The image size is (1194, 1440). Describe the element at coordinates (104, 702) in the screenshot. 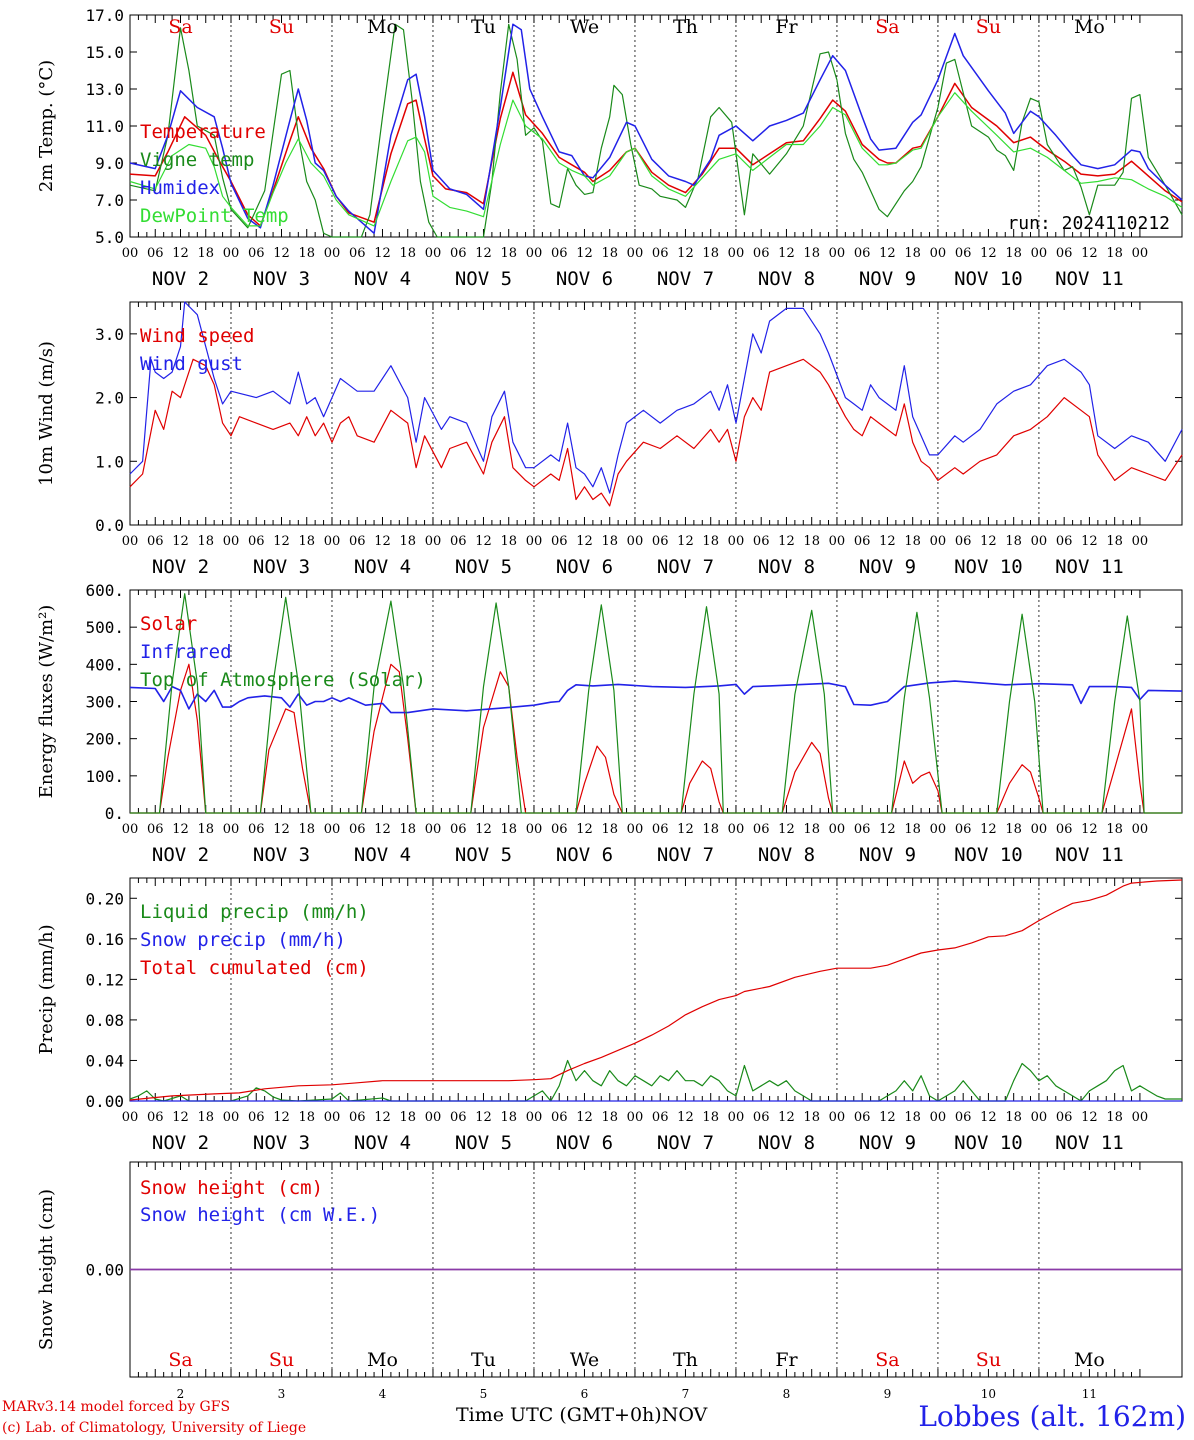

I see `y-tick-label: 300.` at that location.